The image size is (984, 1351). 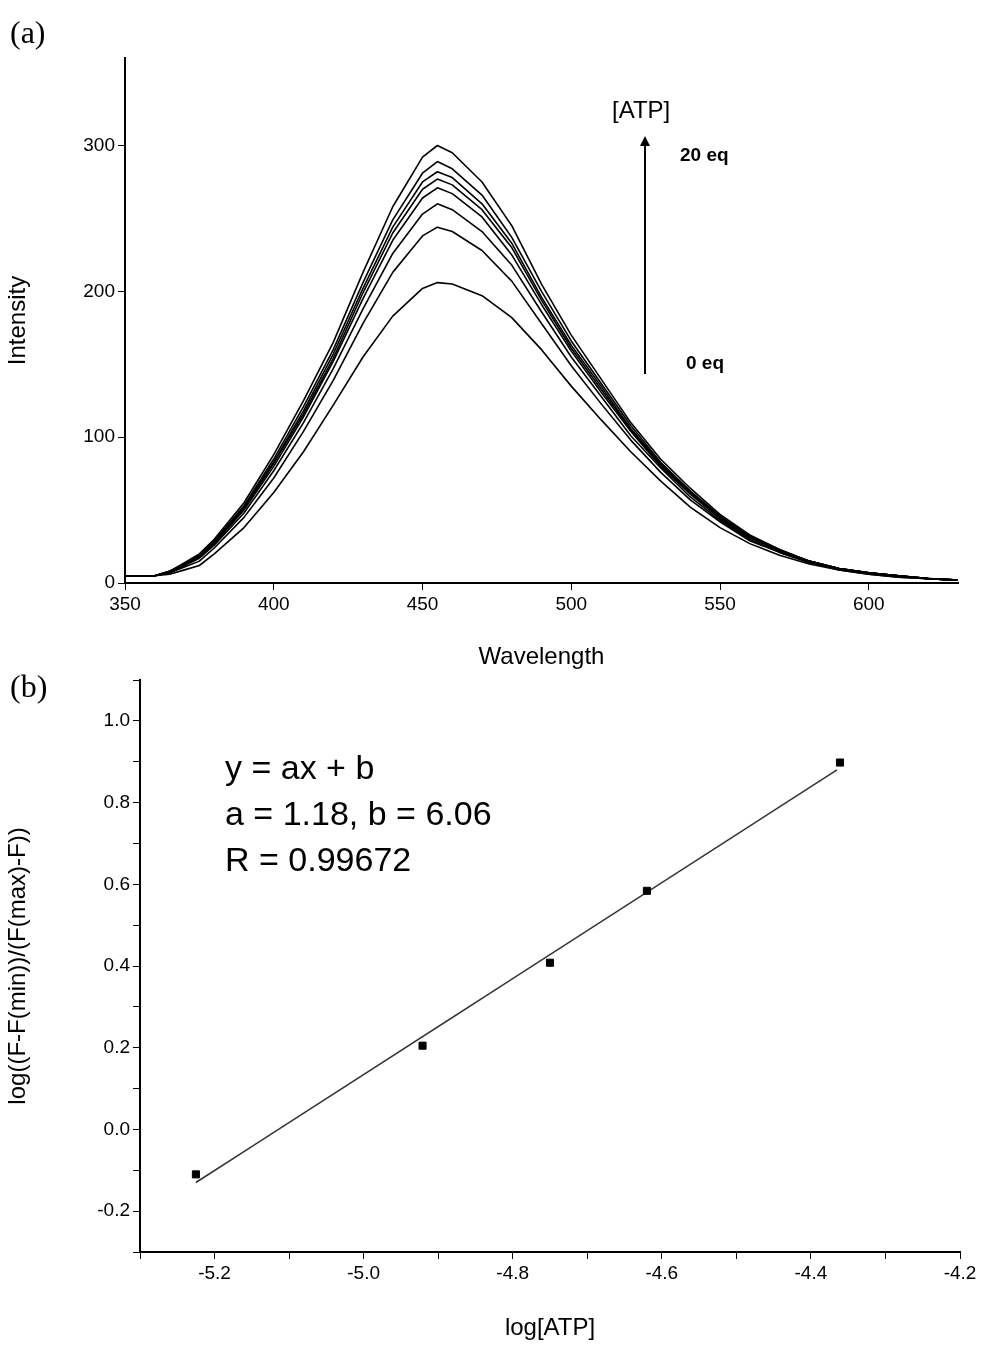 I want to click on y-axis-title: log((F-F(min))/(F(max)-F)), so click(x=17, y=966).